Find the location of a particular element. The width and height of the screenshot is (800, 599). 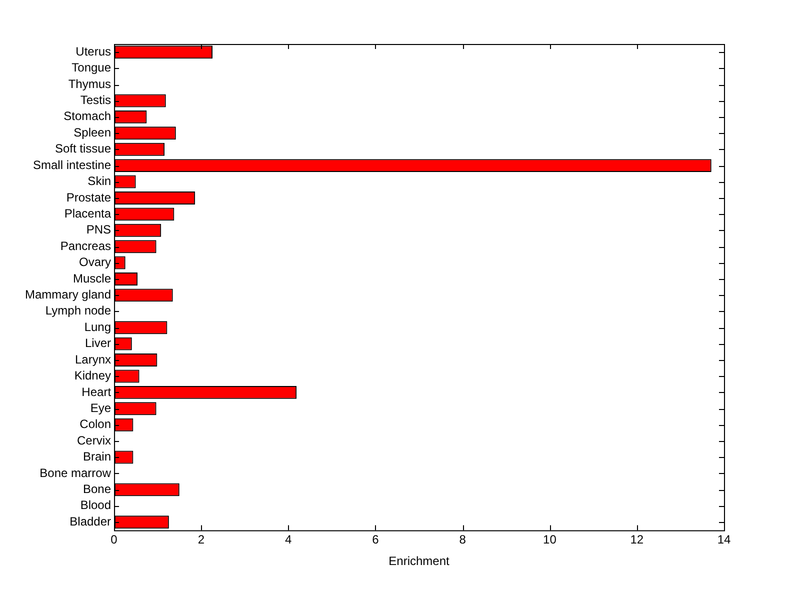

y-tick-label: Small intestine is located at coordinates (72, 165).